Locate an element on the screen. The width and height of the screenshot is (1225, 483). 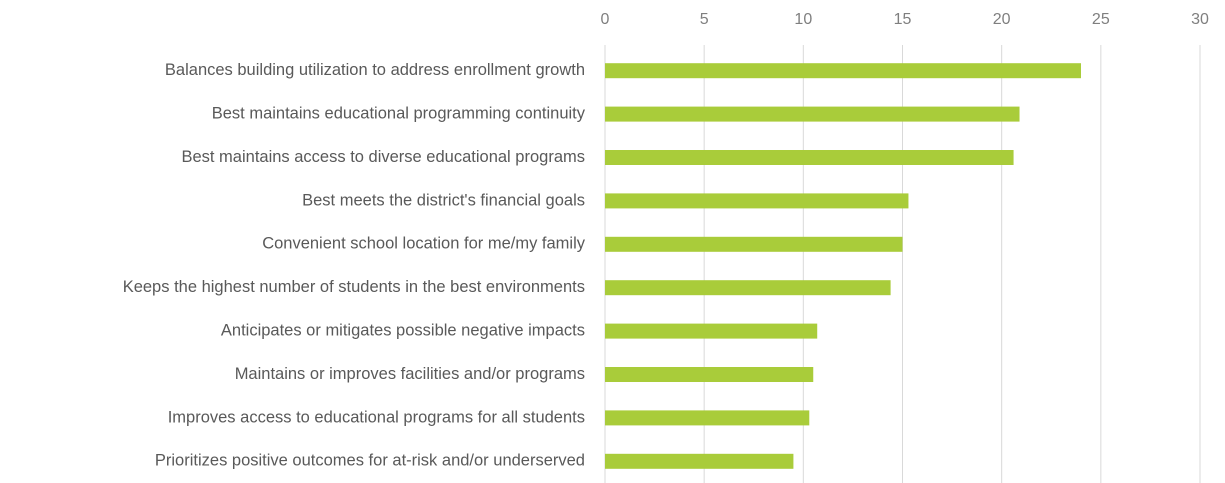
x-tick-label: 0 is located at coordinates (605, 19).